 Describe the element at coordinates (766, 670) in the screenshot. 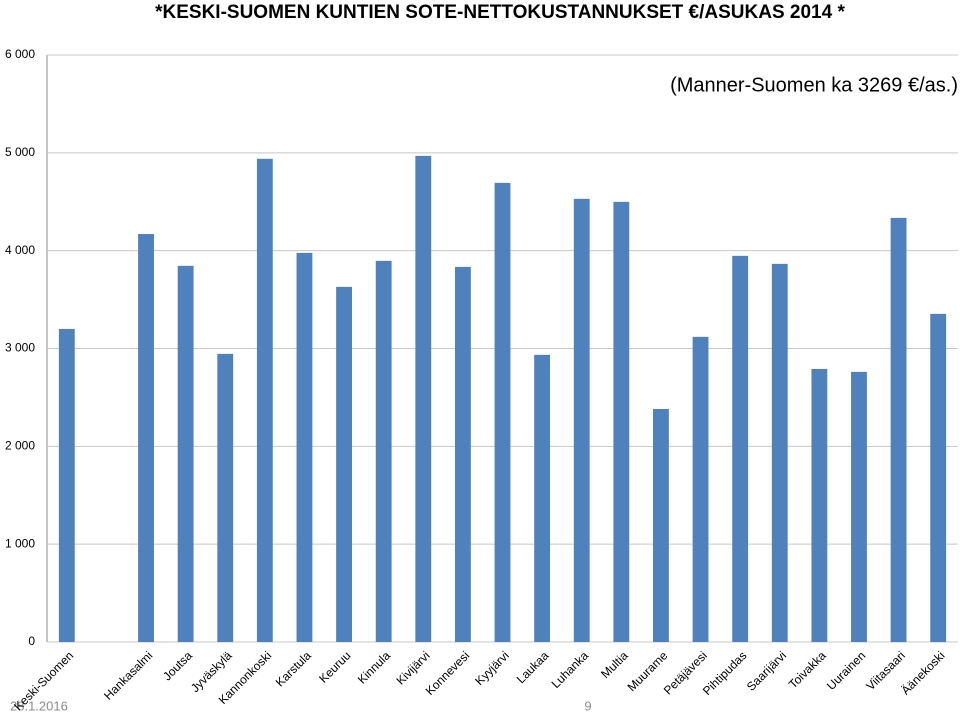

I see `x-tick-label: Saarijärvi` at that location.